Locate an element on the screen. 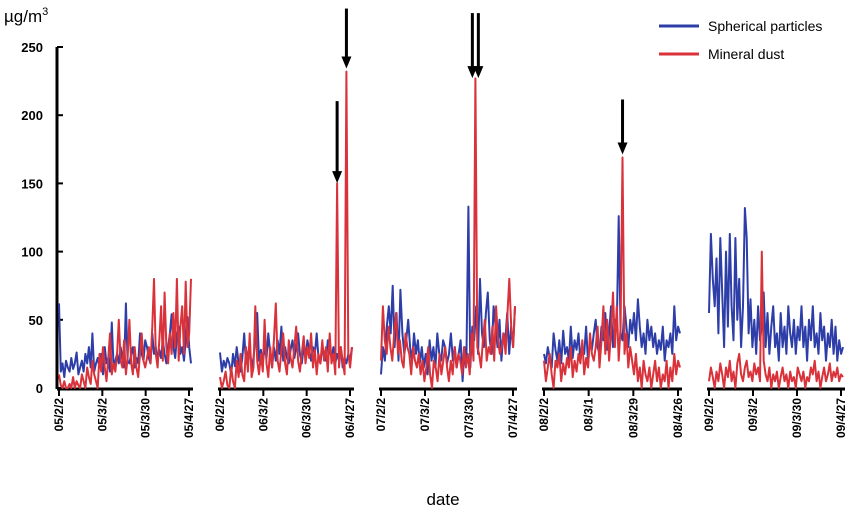 Image resolution: width=850 pixels, height=511 pixels. x-tick-label: 08/2/2 is located at coordinates (544, 415).